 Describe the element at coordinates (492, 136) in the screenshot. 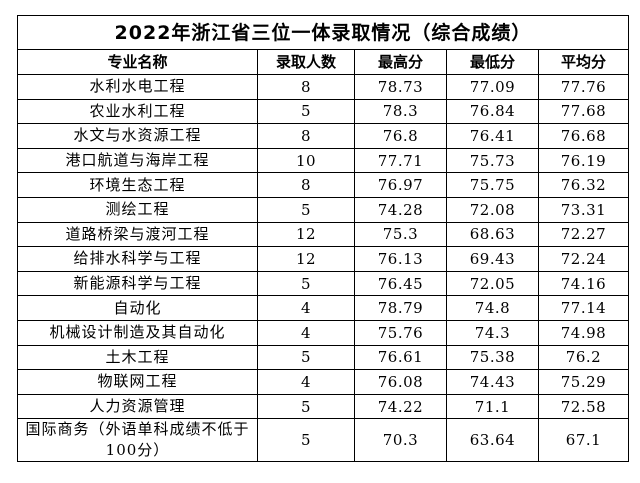

I see `lowest-score-cell: 76.41` at that location.